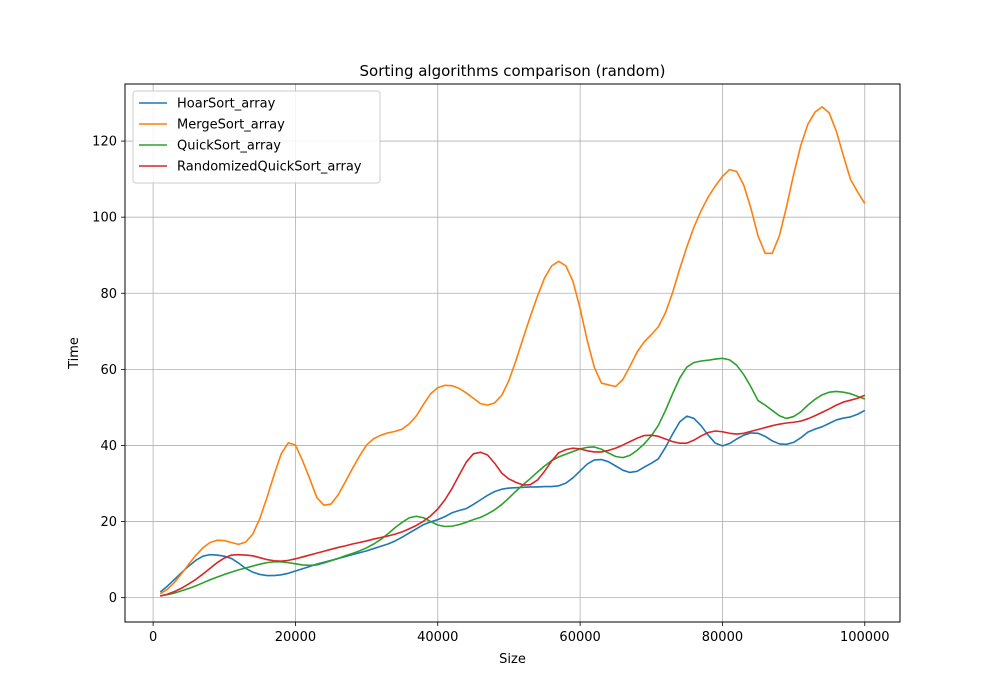 The height and width of the screenshot is (700, 1000). I want to click on x-tick-label: 20000, so click(295, 637).